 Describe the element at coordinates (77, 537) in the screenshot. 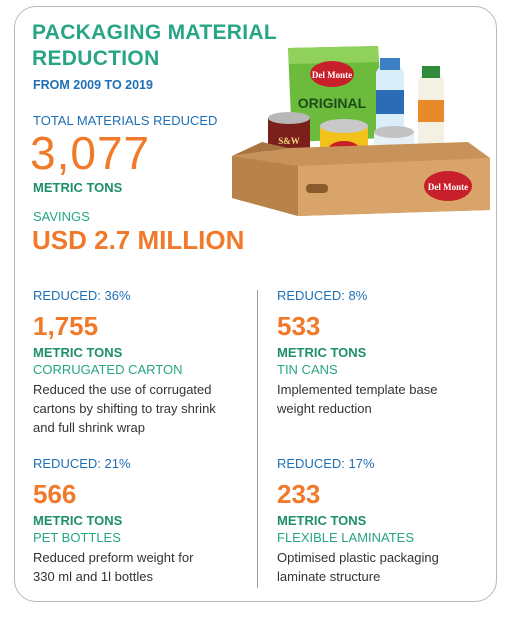

I see `material-name: PET BOTTLES` at that location.